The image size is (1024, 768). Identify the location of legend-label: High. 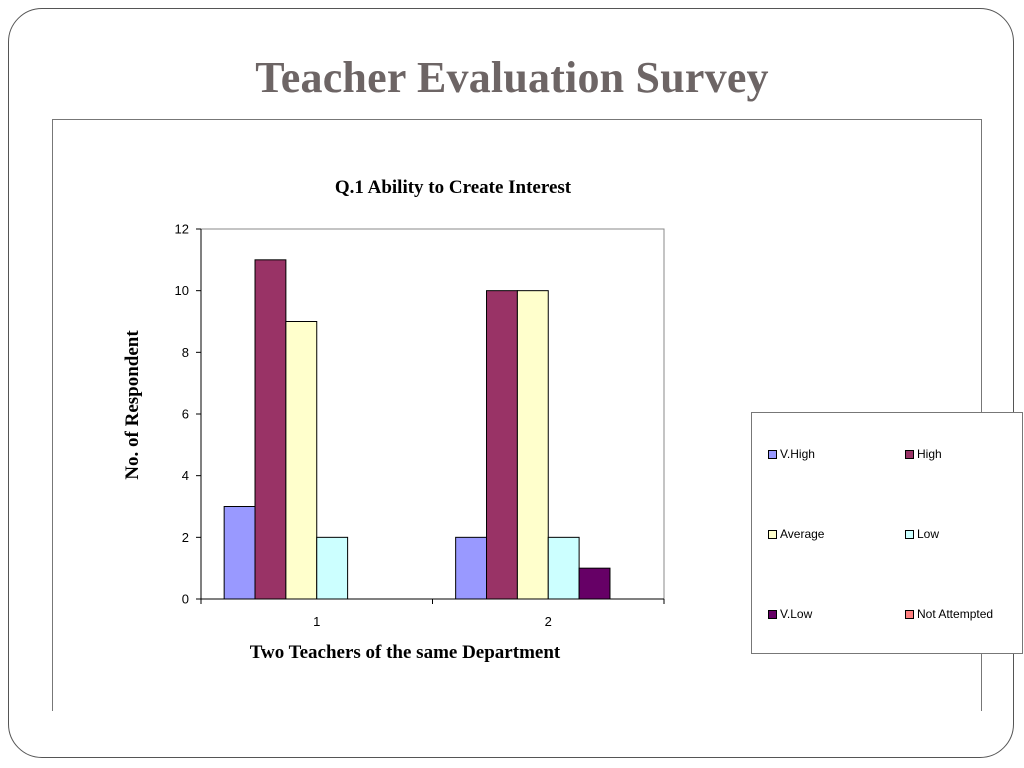
(929, 454).